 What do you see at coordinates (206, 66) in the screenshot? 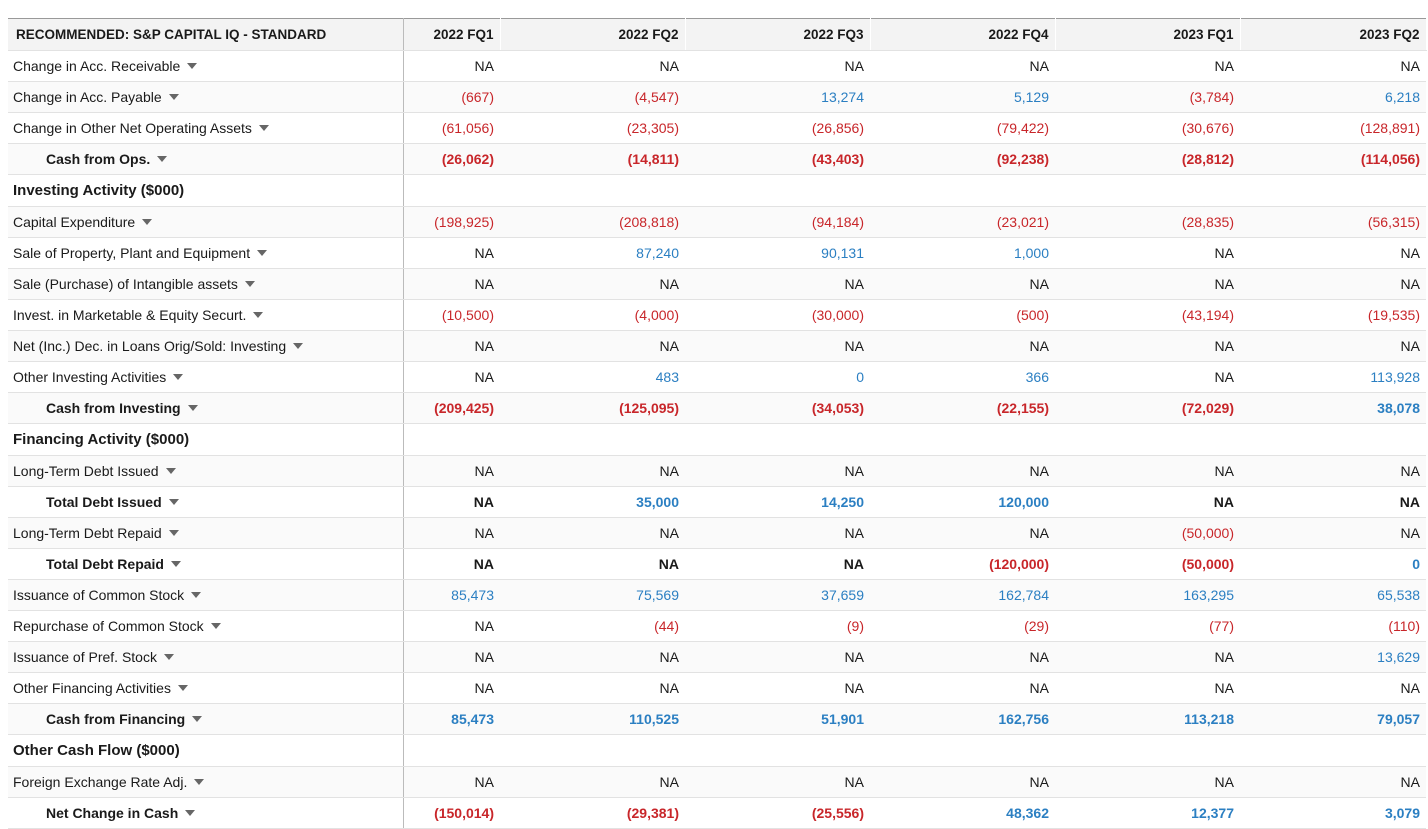
I see `row-label-cell: Change in Acc. Receivable` at bounding box center [206, 66].